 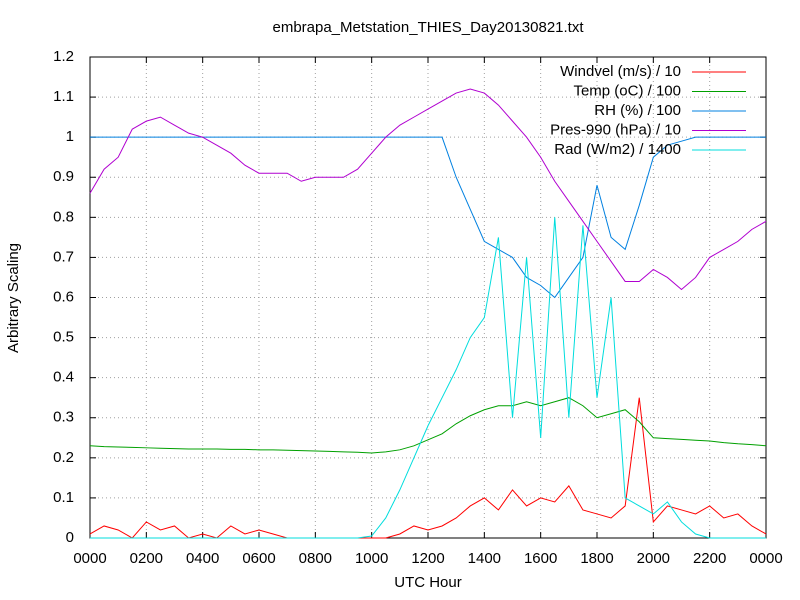 What do you see at coordinates (615, 129) in the screenshot?
I see `legend-label: Pres-990 (hPa) / 10` at bounding box center [615, 129].